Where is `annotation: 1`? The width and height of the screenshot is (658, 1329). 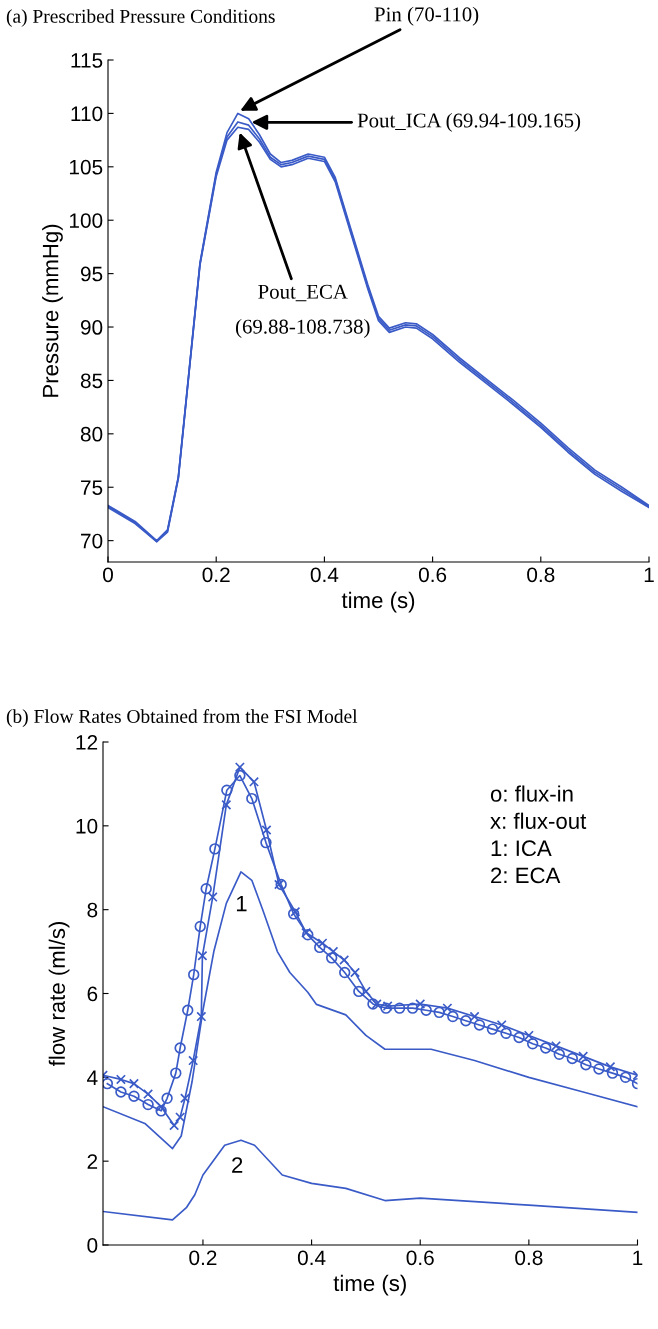
annotation: 1 is located at coordinates (241, 903).